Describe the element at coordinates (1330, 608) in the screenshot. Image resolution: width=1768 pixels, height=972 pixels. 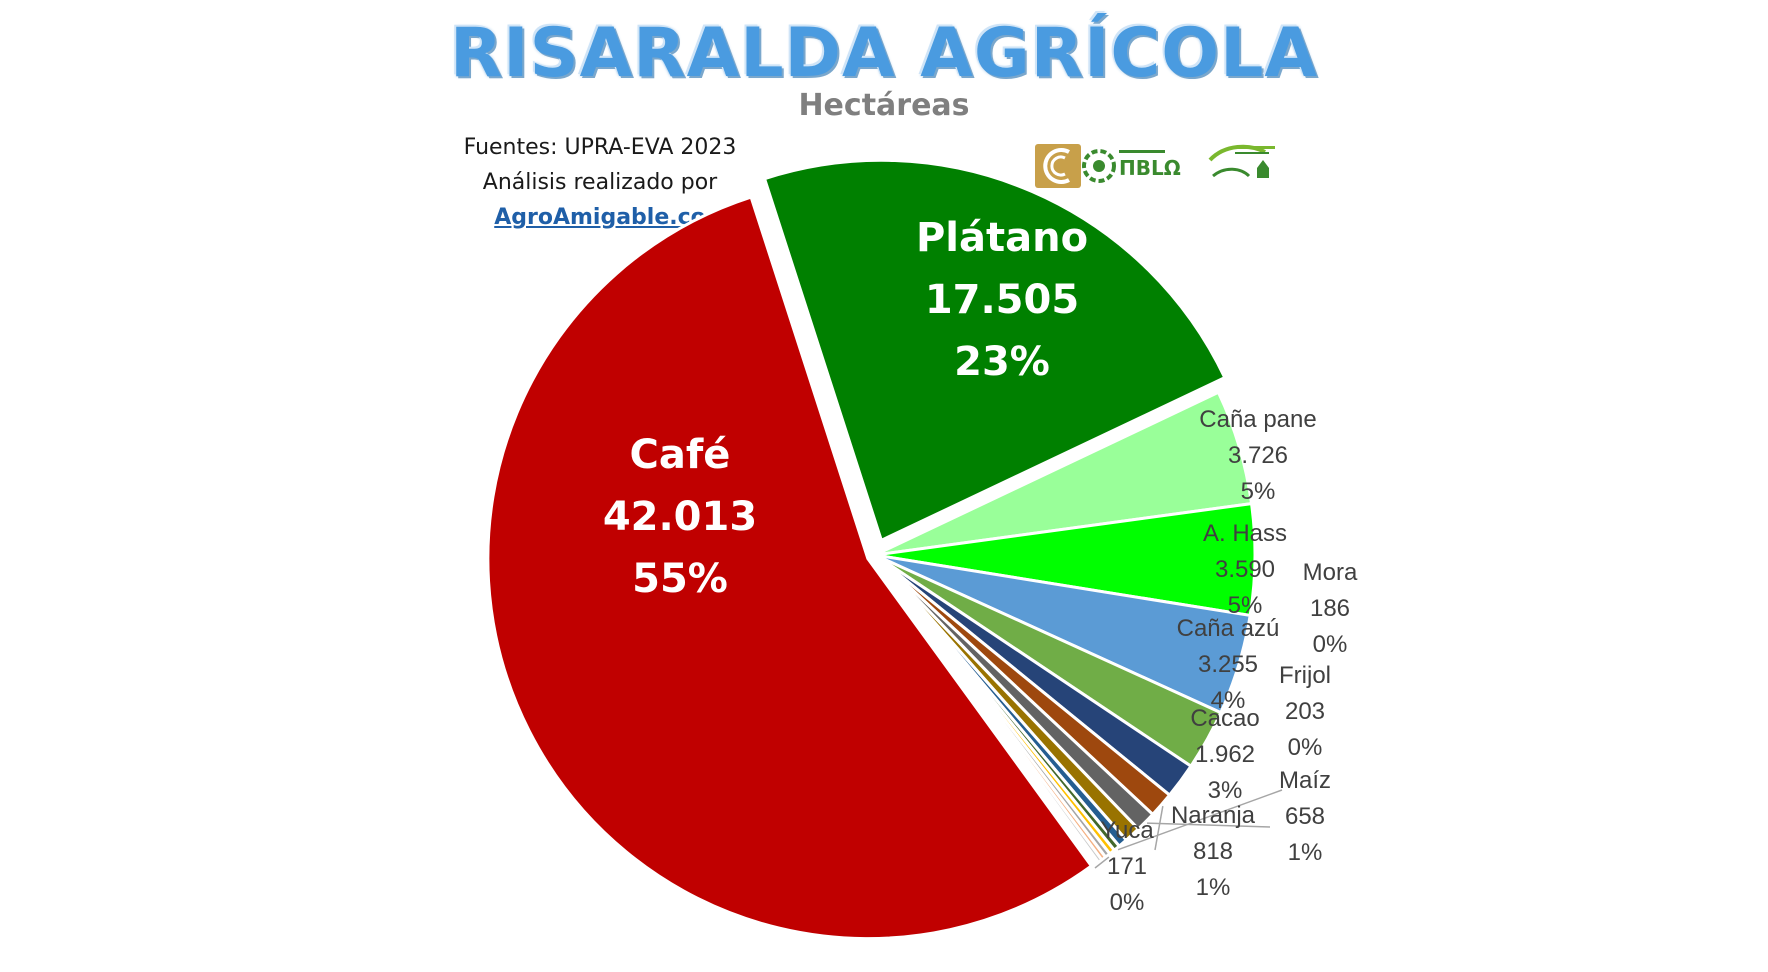
I see `data-label-mora: Mora 186 0%` at that location.